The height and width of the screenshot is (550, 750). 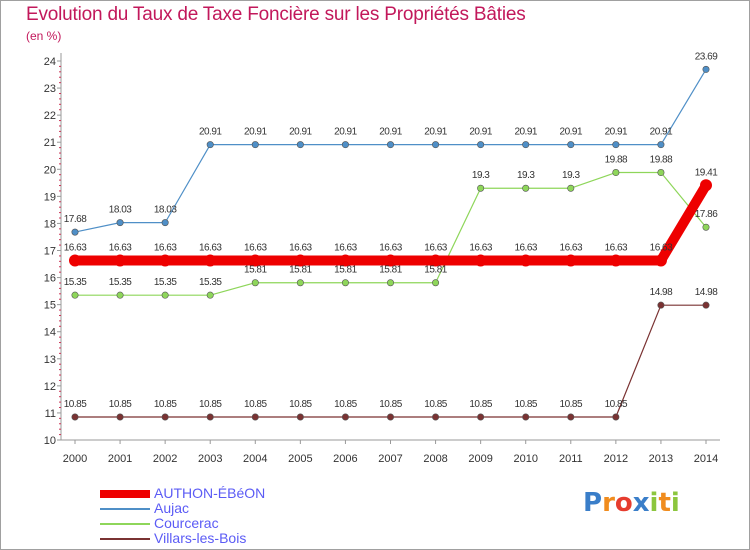 I want to click on x-tick-label: 2007, so click(x=390, y=459).